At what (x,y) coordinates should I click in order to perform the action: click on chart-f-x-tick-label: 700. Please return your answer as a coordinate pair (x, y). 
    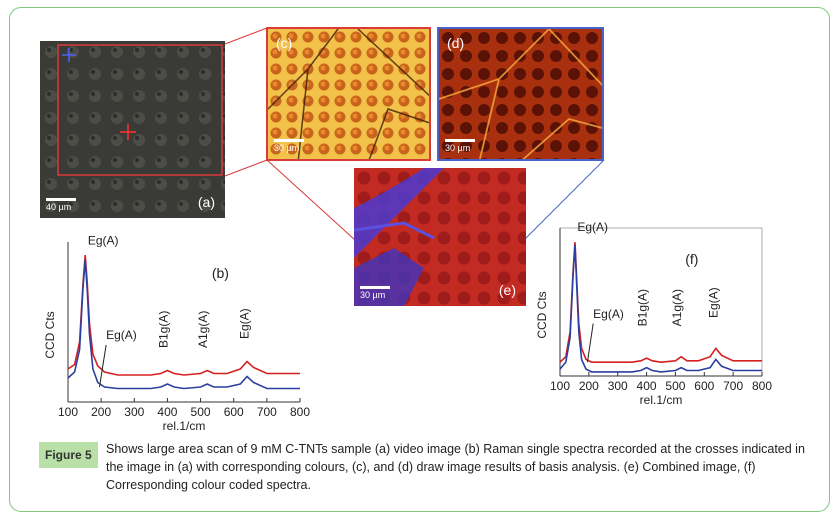
    Looking at the image, I should click on (733, 386).